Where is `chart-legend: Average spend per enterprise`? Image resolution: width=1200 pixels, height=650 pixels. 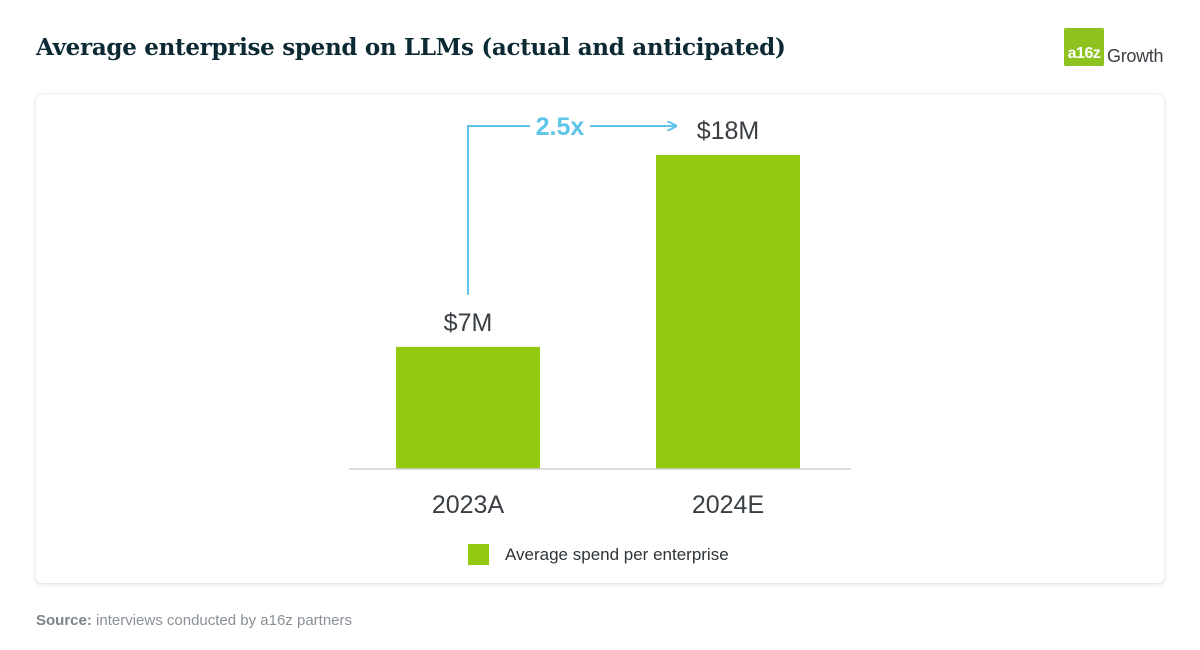
chart-legend: Average spend per enterprise is located at coordinates (598, 554).